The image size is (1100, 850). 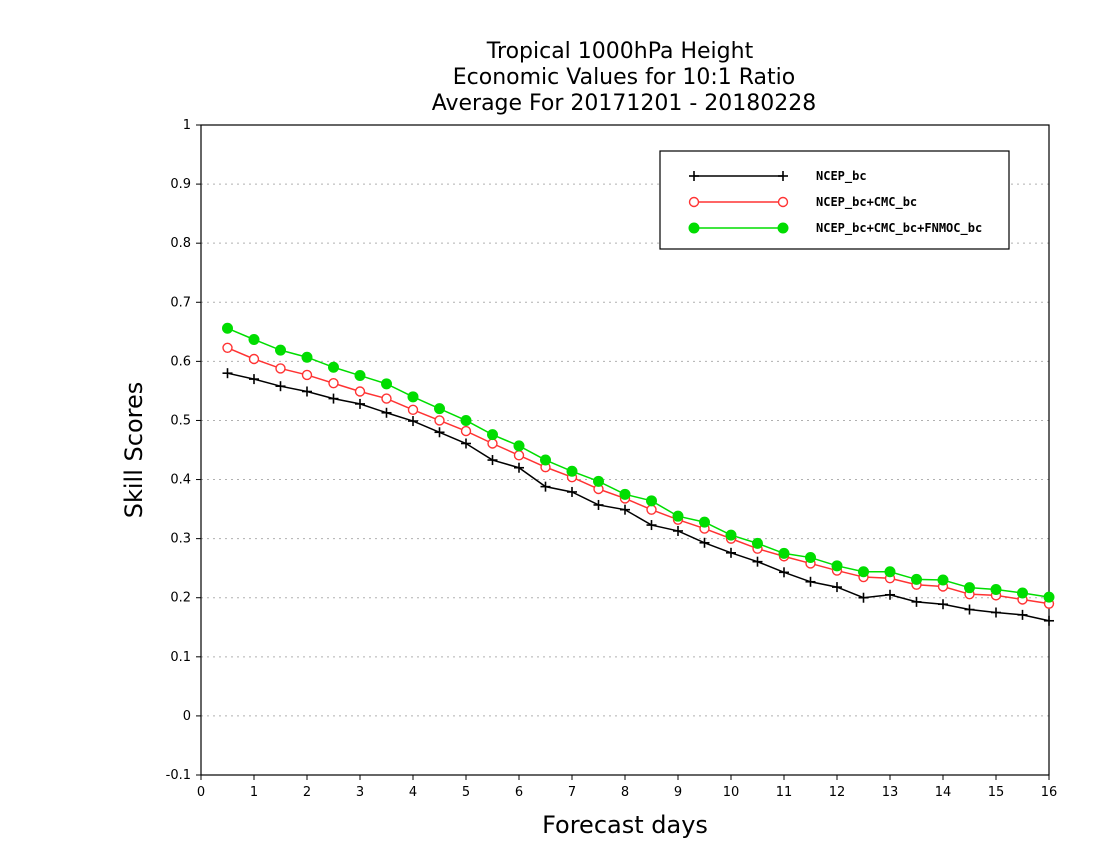 What do you see at coordinates (466, 792) in the screenshot?
I see `x-tick-label: 5` at bounding box center [466, 792].